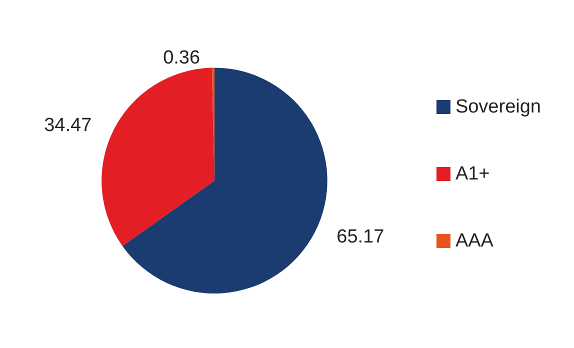  What do you see at coordinates (181, 57) in the screenshot?
I see `data-label: 0.36` at bounding box center [181, 57].